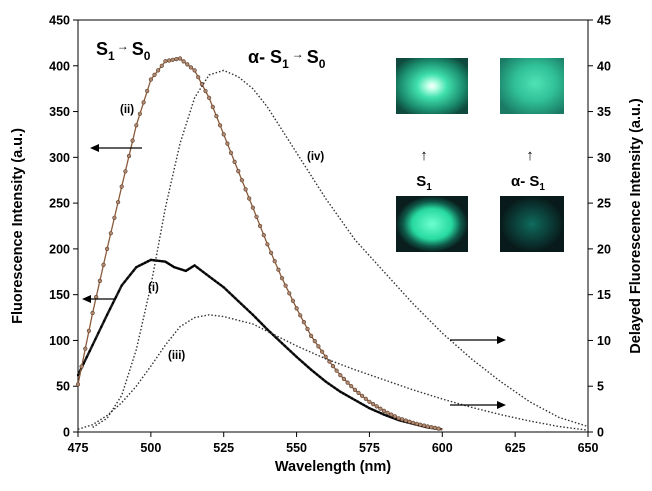 This screenshot has width=652, height=491. I want to click on svg-text:S1→S0: S1→ S0, so click(123, 51).